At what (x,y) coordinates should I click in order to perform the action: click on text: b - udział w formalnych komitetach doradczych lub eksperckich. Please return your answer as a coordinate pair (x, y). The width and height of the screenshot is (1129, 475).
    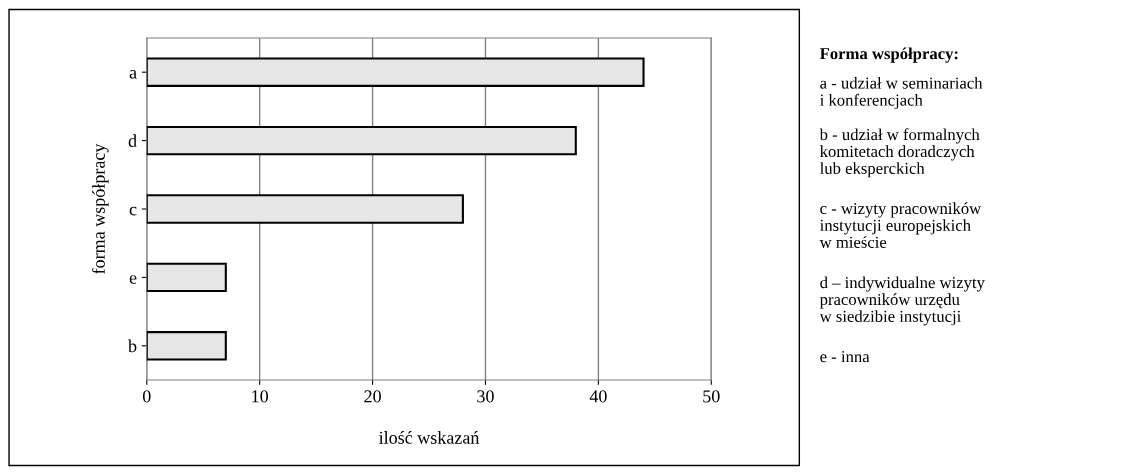
    Looking at the image, I should click on (899, 153).